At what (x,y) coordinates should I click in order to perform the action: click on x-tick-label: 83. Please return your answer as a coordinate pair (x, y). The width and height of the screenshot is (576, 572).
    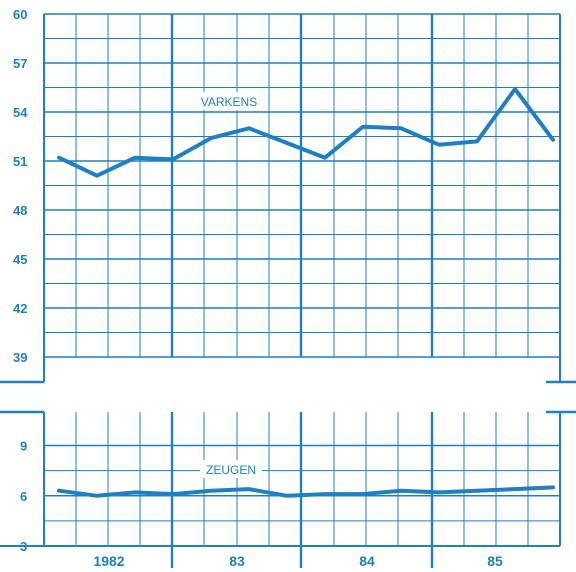
    Looking at the image, I should click on (237, 561).